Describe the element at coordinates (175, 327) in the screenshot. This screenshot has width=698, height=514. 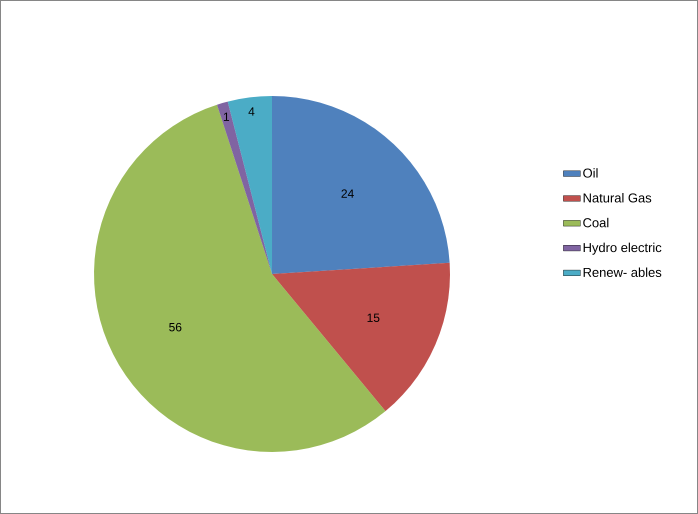
I see `data-label: 56` at that location.